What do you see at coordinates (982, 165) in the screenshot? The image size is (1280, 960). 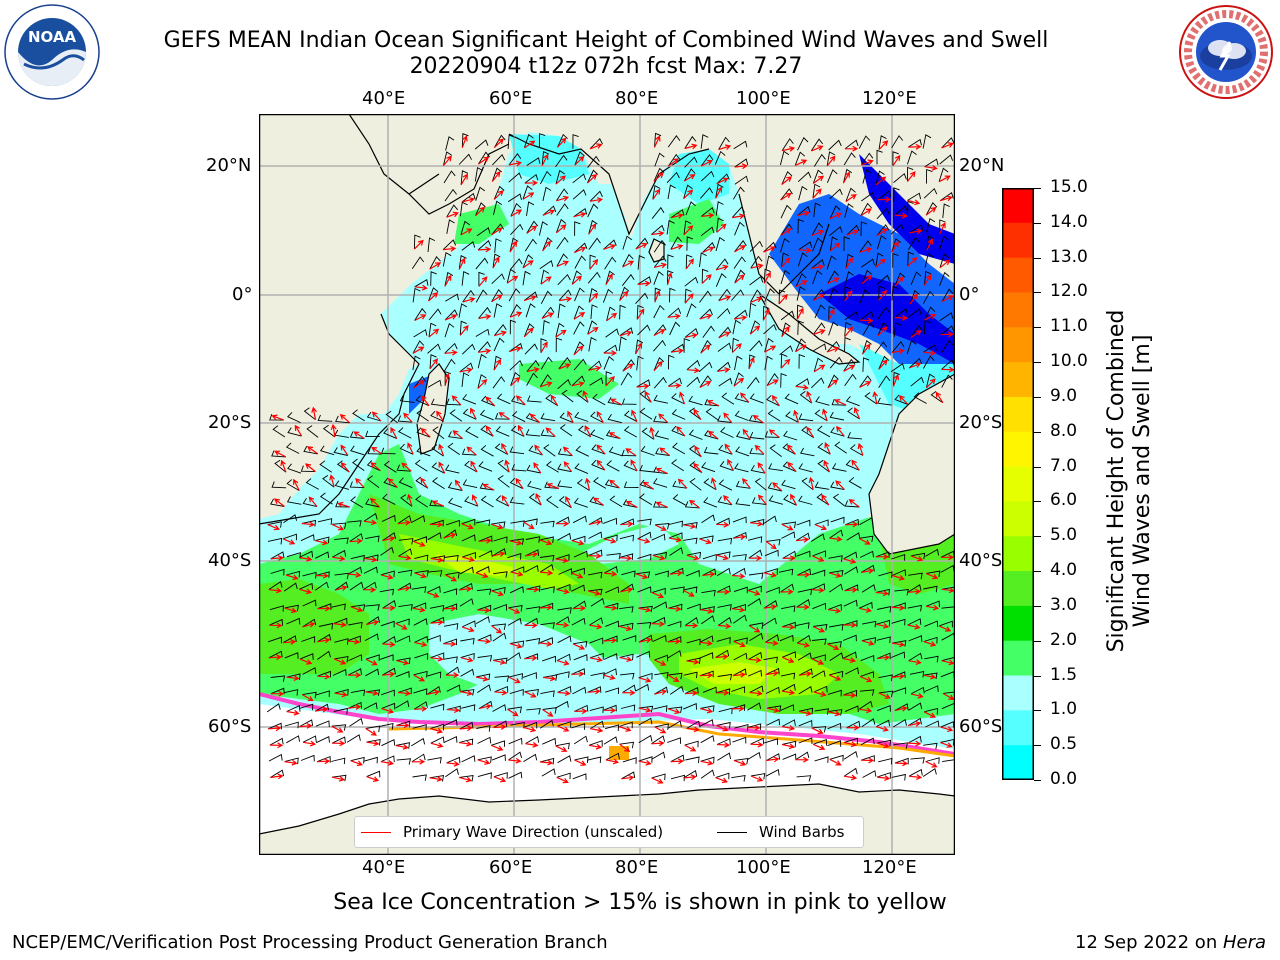 I see `lat-label-right: 20°N` at bounding box center [982, 165].